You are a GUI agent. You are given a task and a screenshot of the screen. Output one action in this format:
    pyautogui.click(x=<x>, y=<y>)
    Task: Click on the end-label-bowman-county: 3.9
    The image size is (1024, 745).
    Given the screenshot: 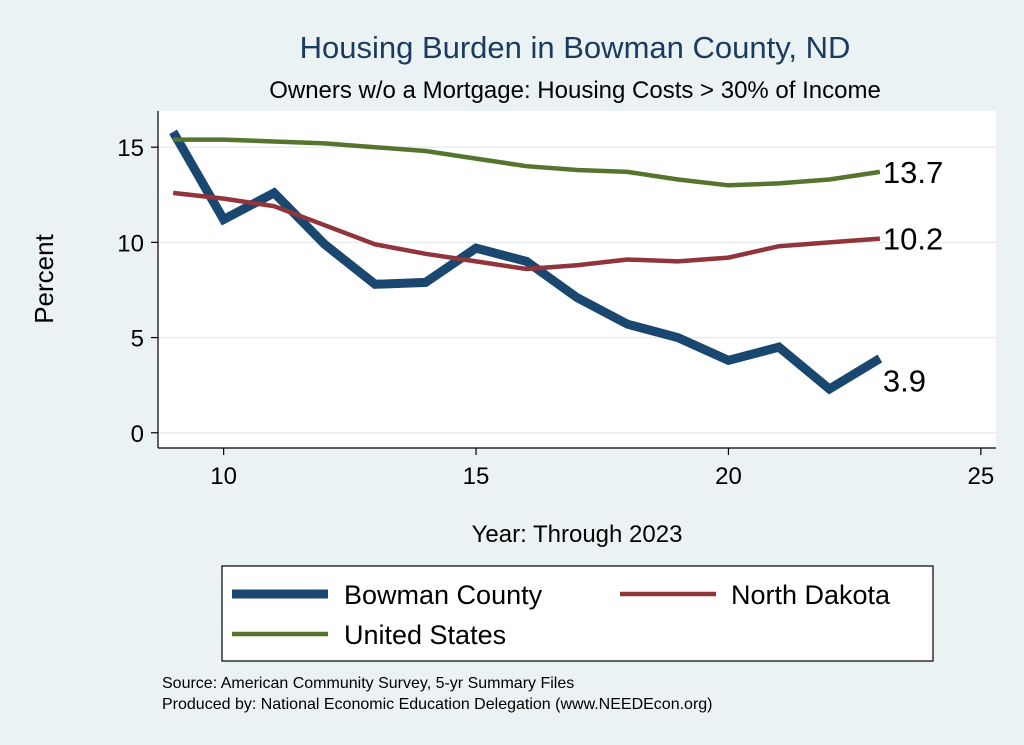 What is the action you would take?
    pyautogui.click(x=904, y=381)
    